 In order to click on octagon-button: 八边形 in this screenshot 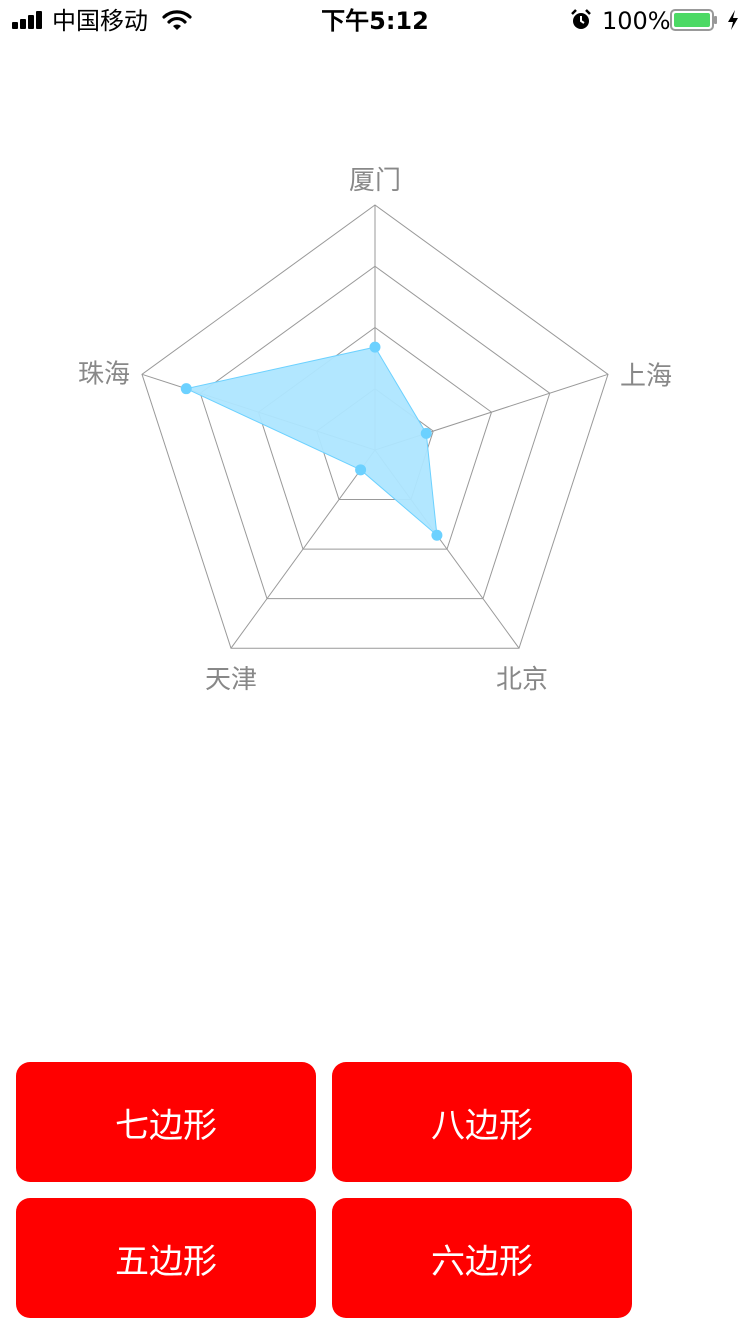, I will do `click(482, 1122)`.